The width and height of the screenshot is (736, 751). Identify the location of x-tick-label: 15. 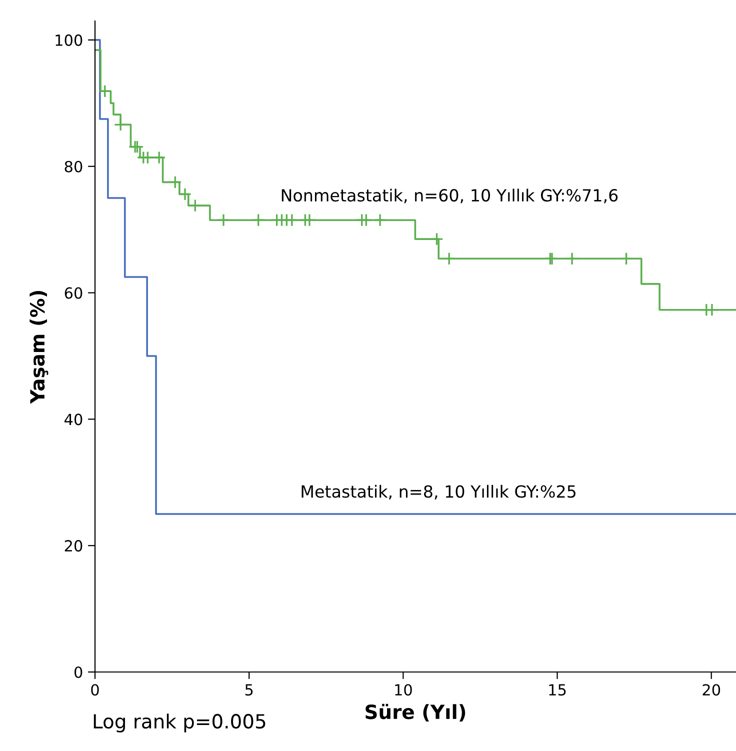
(557, 690).